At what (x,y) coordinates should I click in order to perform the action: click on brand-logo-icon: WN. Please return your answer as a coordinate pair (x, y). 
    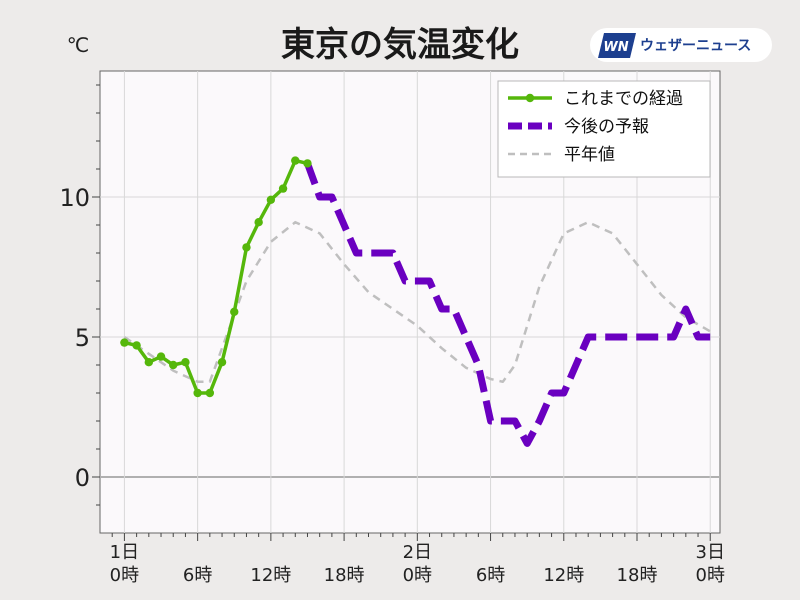
    Looking at the image, I should click on (617, 45).